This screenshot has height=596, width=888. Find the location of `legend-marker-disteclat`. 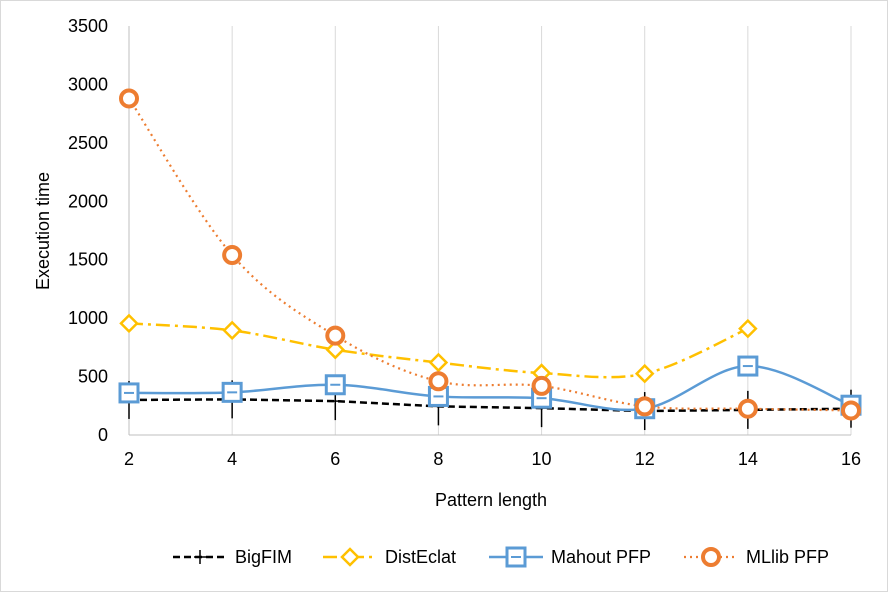

legend-marker-disteclat is located at coordinates (350, 557).